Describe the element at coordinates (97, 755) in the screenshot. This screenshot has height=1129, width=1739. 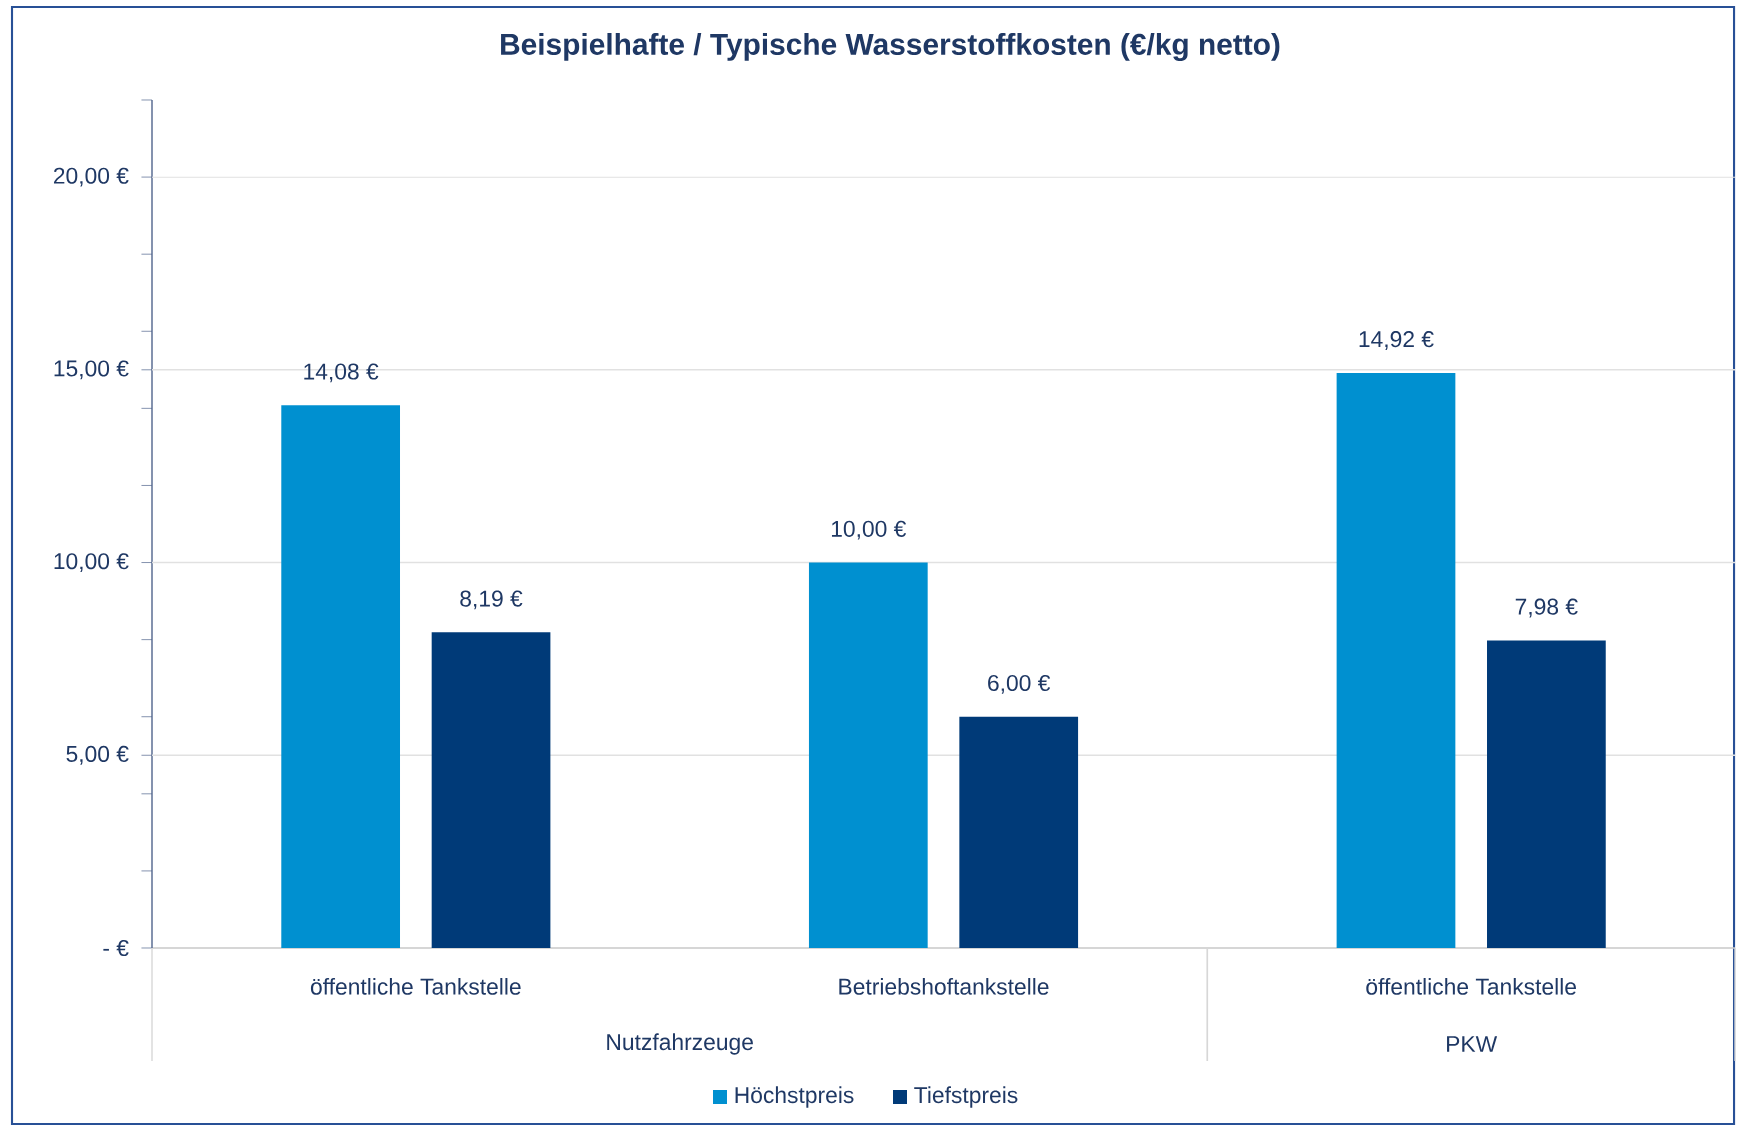
I see `y-tick-label: 5,00 €` at that location.